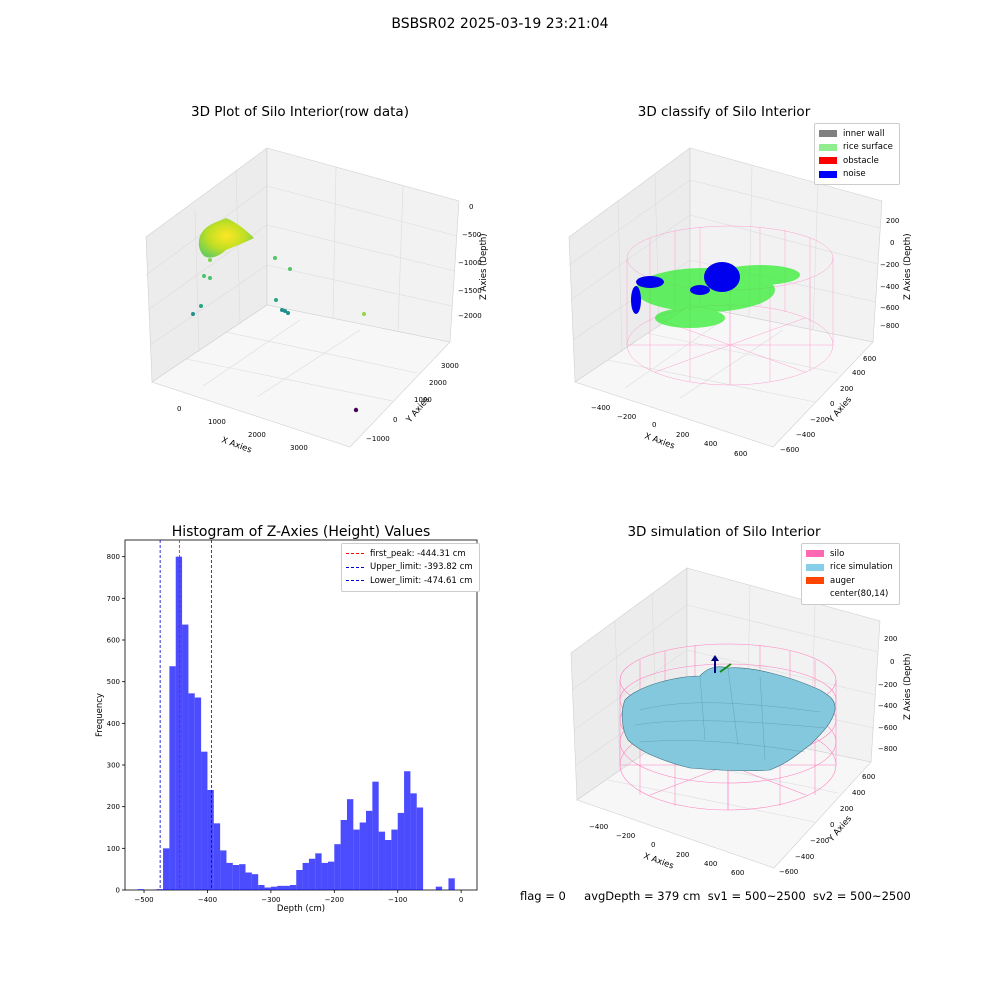 The width and height of the screenshot is (1000, 1000). I want to click on simulation-y-tick: −400, so click(804, 857).